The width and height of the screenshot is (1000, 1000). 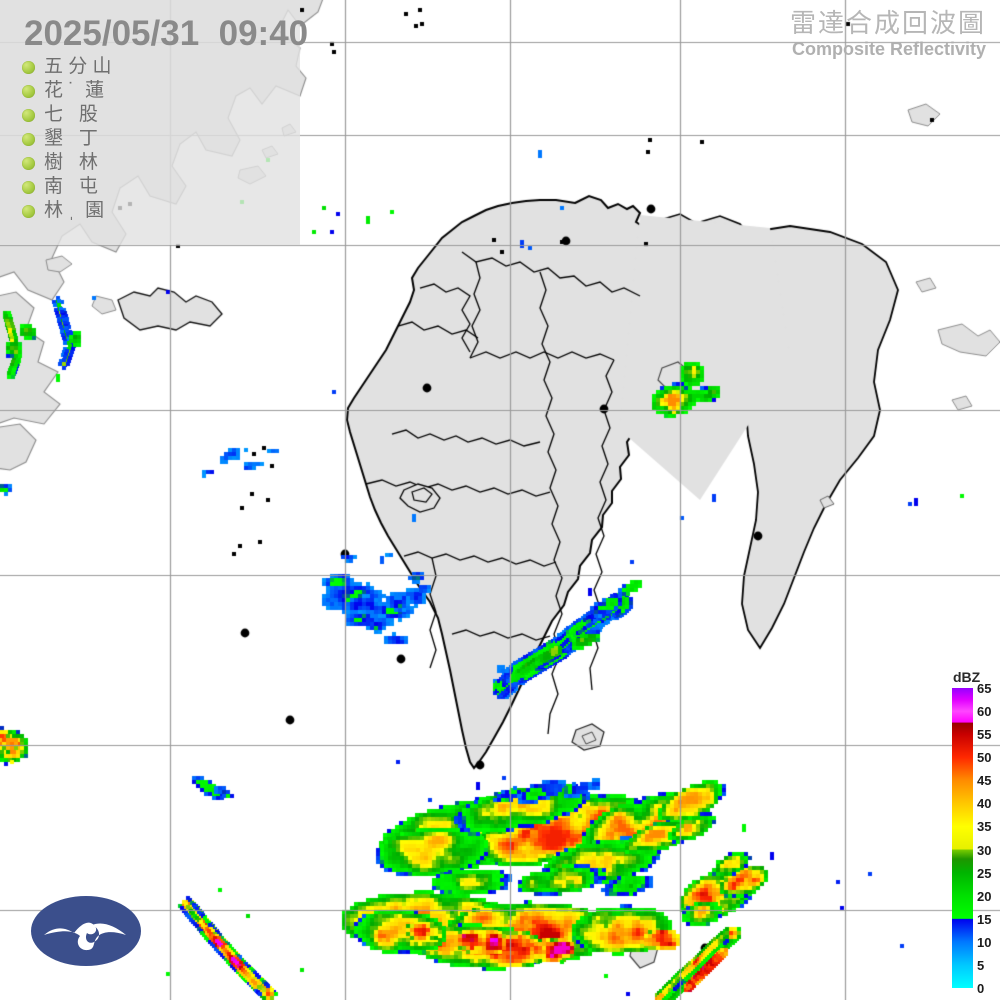 What do you see at coordinates (74, 210) in the screenshot?
I see `station-name-label: 林 ˌ 園` at bounding box center [74, 210].